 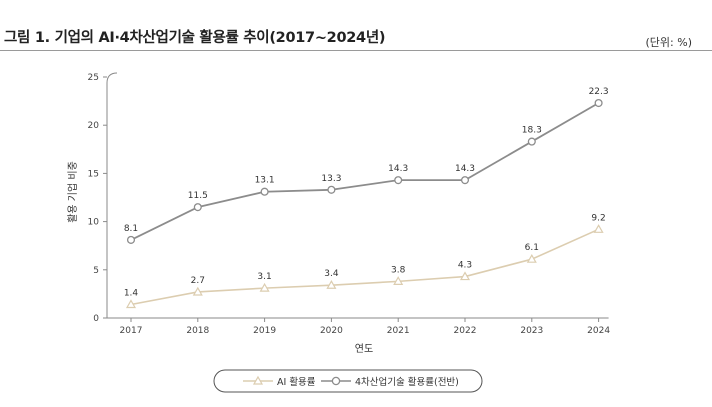 What do you see at coordinates (197, 331) in the screenshot?
I see `x-tick-label: 2018` at bounding box center [197, 331].